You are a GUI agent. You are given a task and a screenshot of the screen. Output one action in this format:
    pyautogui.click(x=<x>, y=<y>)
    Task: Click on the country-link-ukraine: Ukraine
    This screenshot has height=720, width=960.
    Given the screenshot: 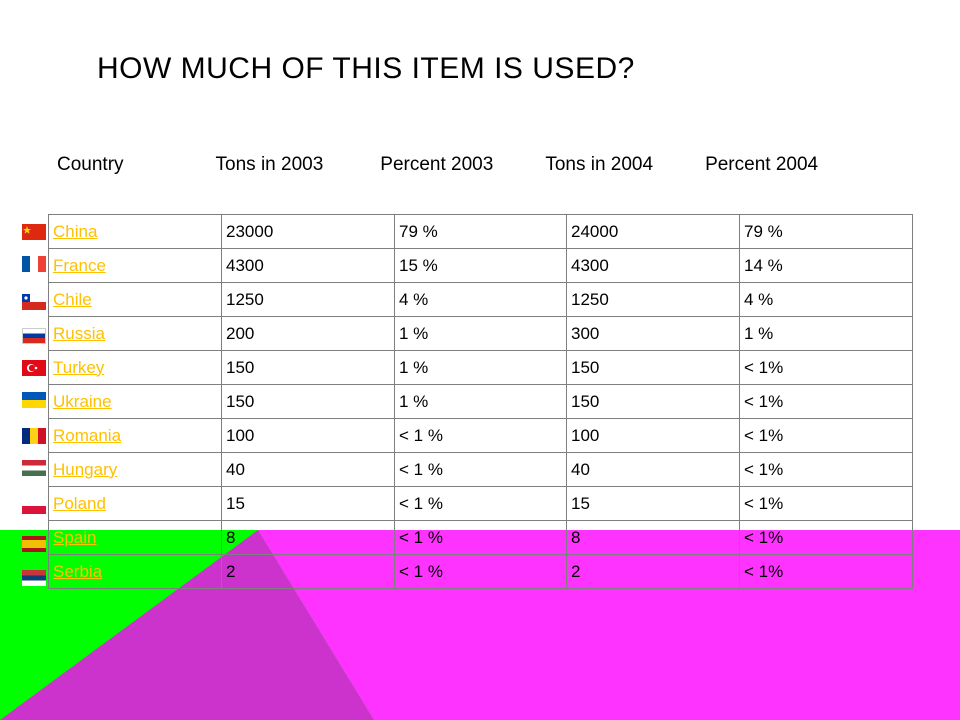 What is the action you would take?
    pyautogui.click(x=82, y=401)
    